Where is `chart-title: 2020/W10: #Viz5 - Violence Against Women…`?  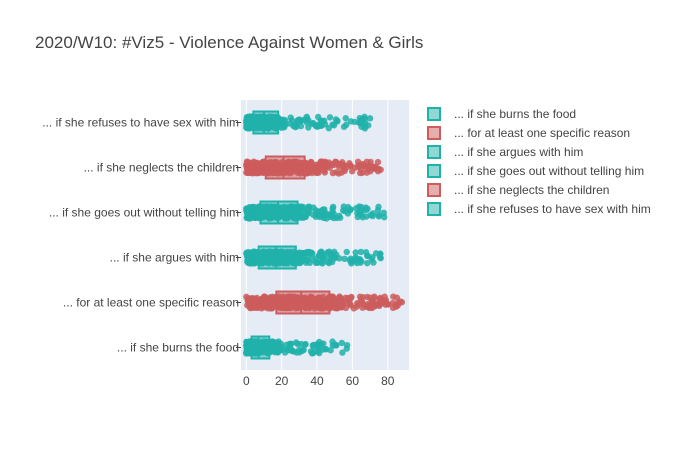
chart-title: 2020/W10: #Viz5 - Violence Against Women… is located at coordinates (229, 42).